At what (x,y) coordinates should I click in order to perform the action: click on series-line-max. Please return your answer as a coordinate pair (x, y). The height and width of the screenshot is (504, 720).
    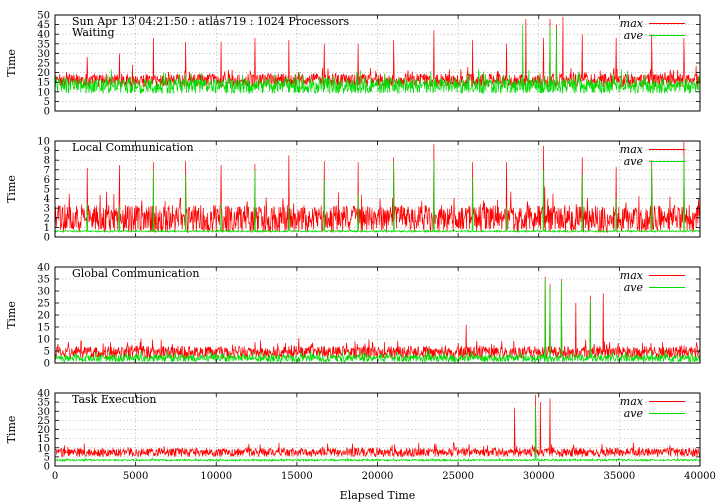
    Looking at the image, I should click on (377, 426).